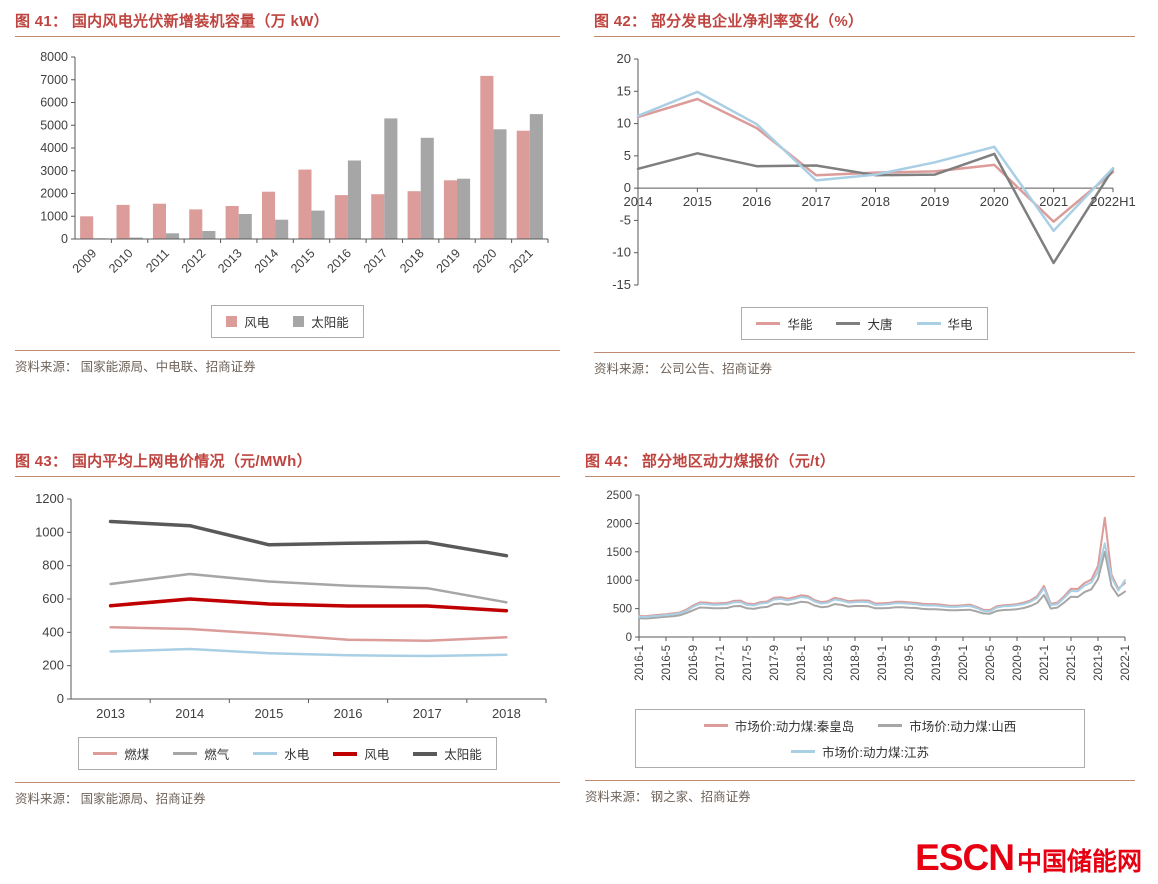  What do you see at coordinates (748, 663) in the screenshot?
I see `svg-text: 2017-5` at bounding box center [748, 663].